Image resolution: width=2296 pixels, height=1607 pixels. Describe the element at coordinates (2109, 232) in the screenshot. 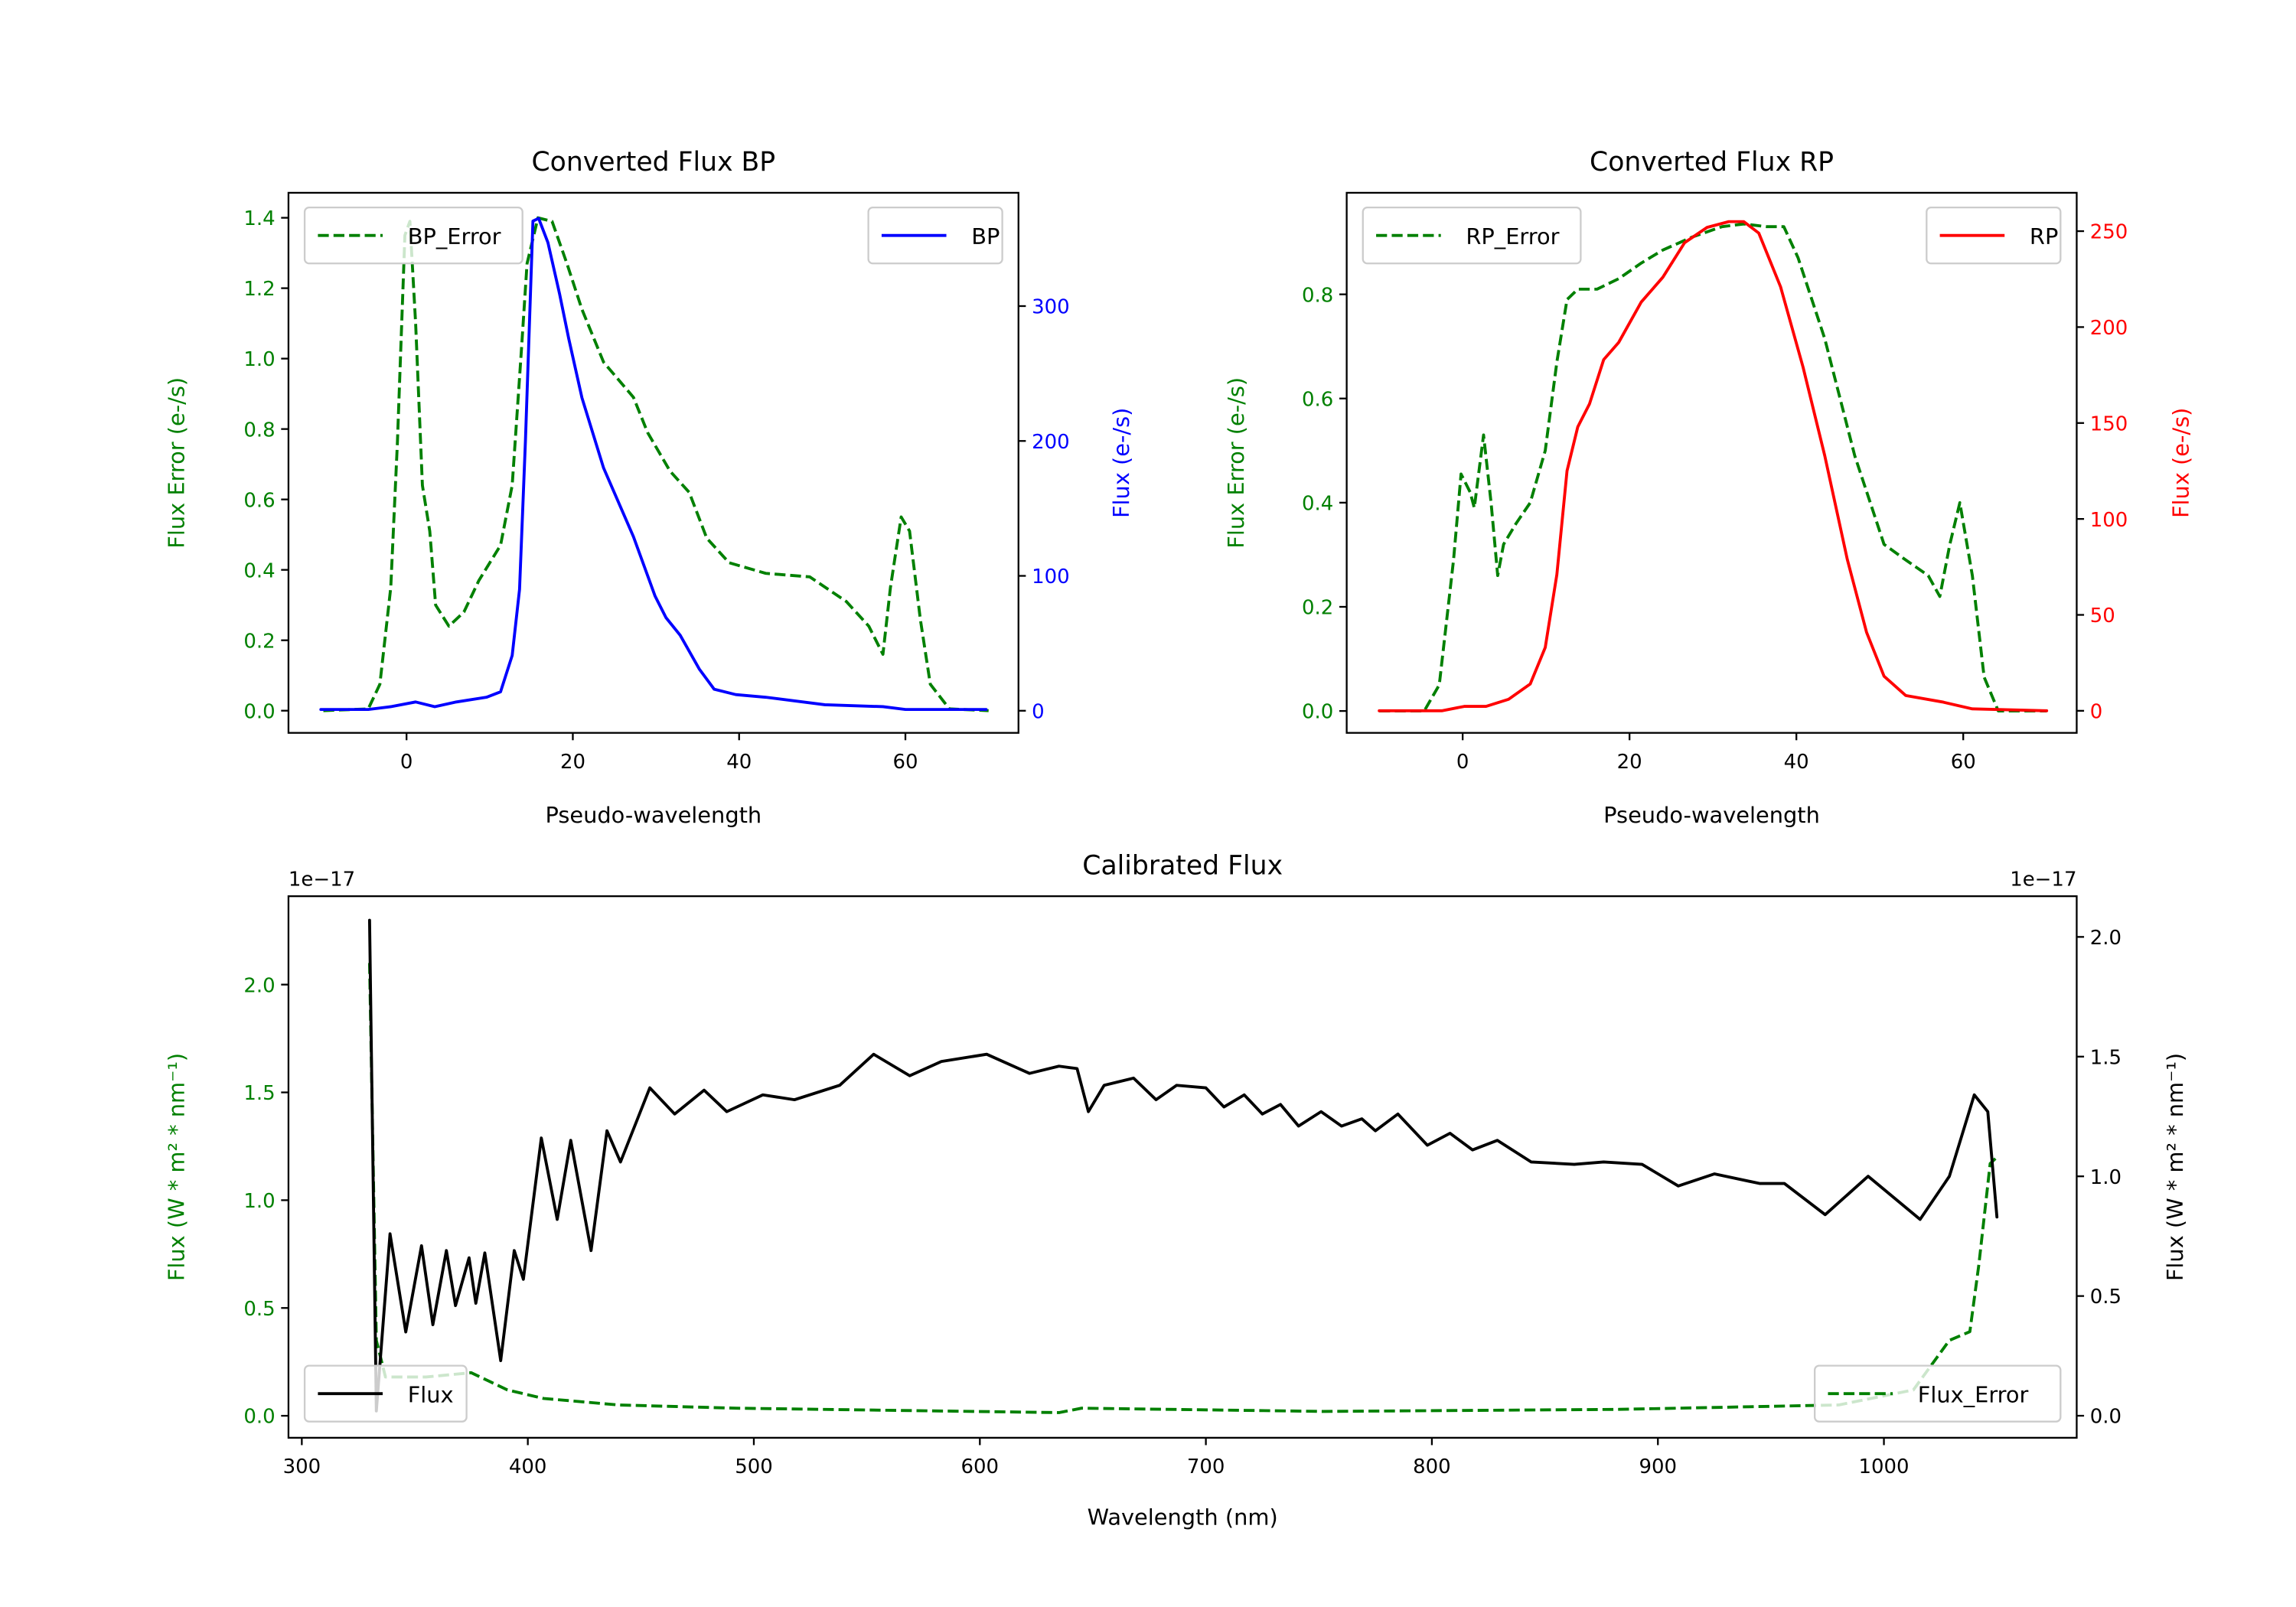

I see `right-y-tick-label: 250` at that location.